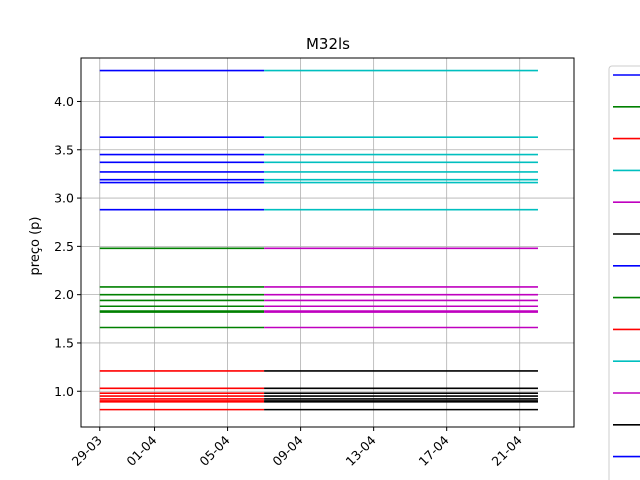  I want to click on x-tick-label: 17-04, so click(434, 450).